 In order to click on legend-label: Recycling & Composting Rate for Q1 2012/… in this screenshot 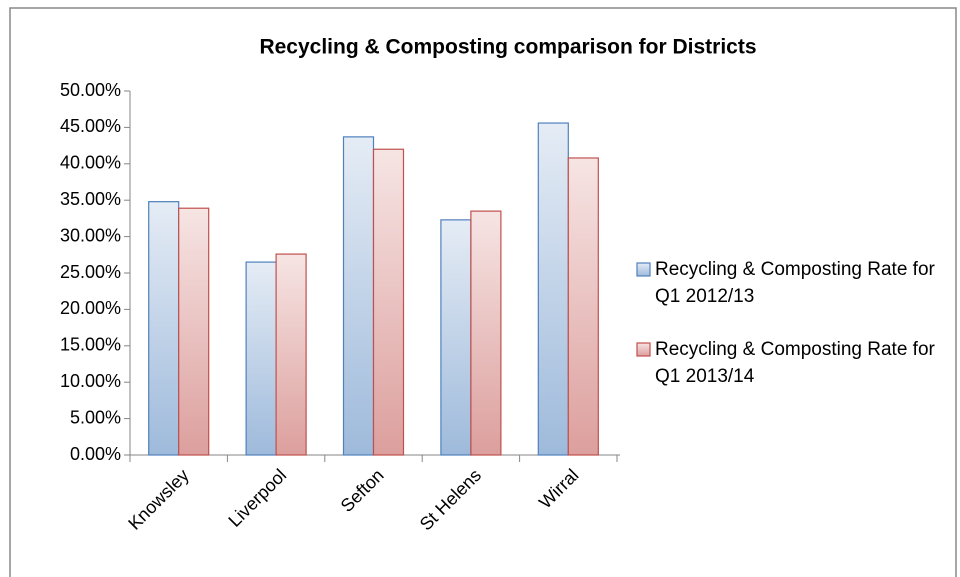, I will do `click(795, 283)`.